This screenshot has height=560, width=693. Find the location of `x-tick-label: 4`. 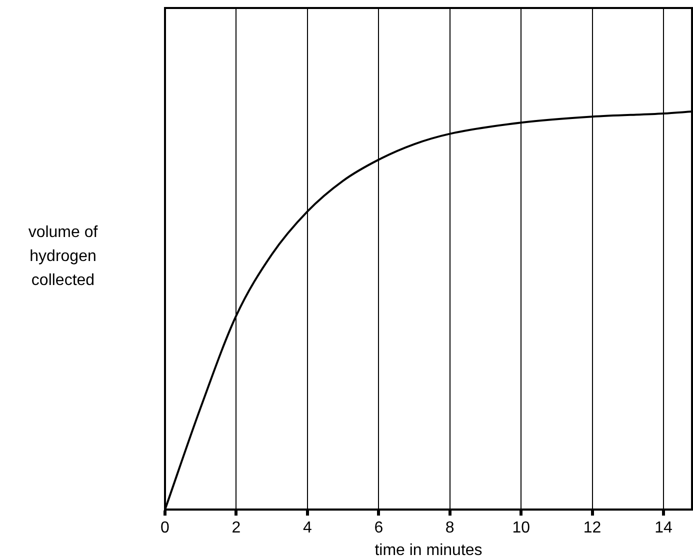

x-tick-label: 4 is located at coordinates (307, 528).